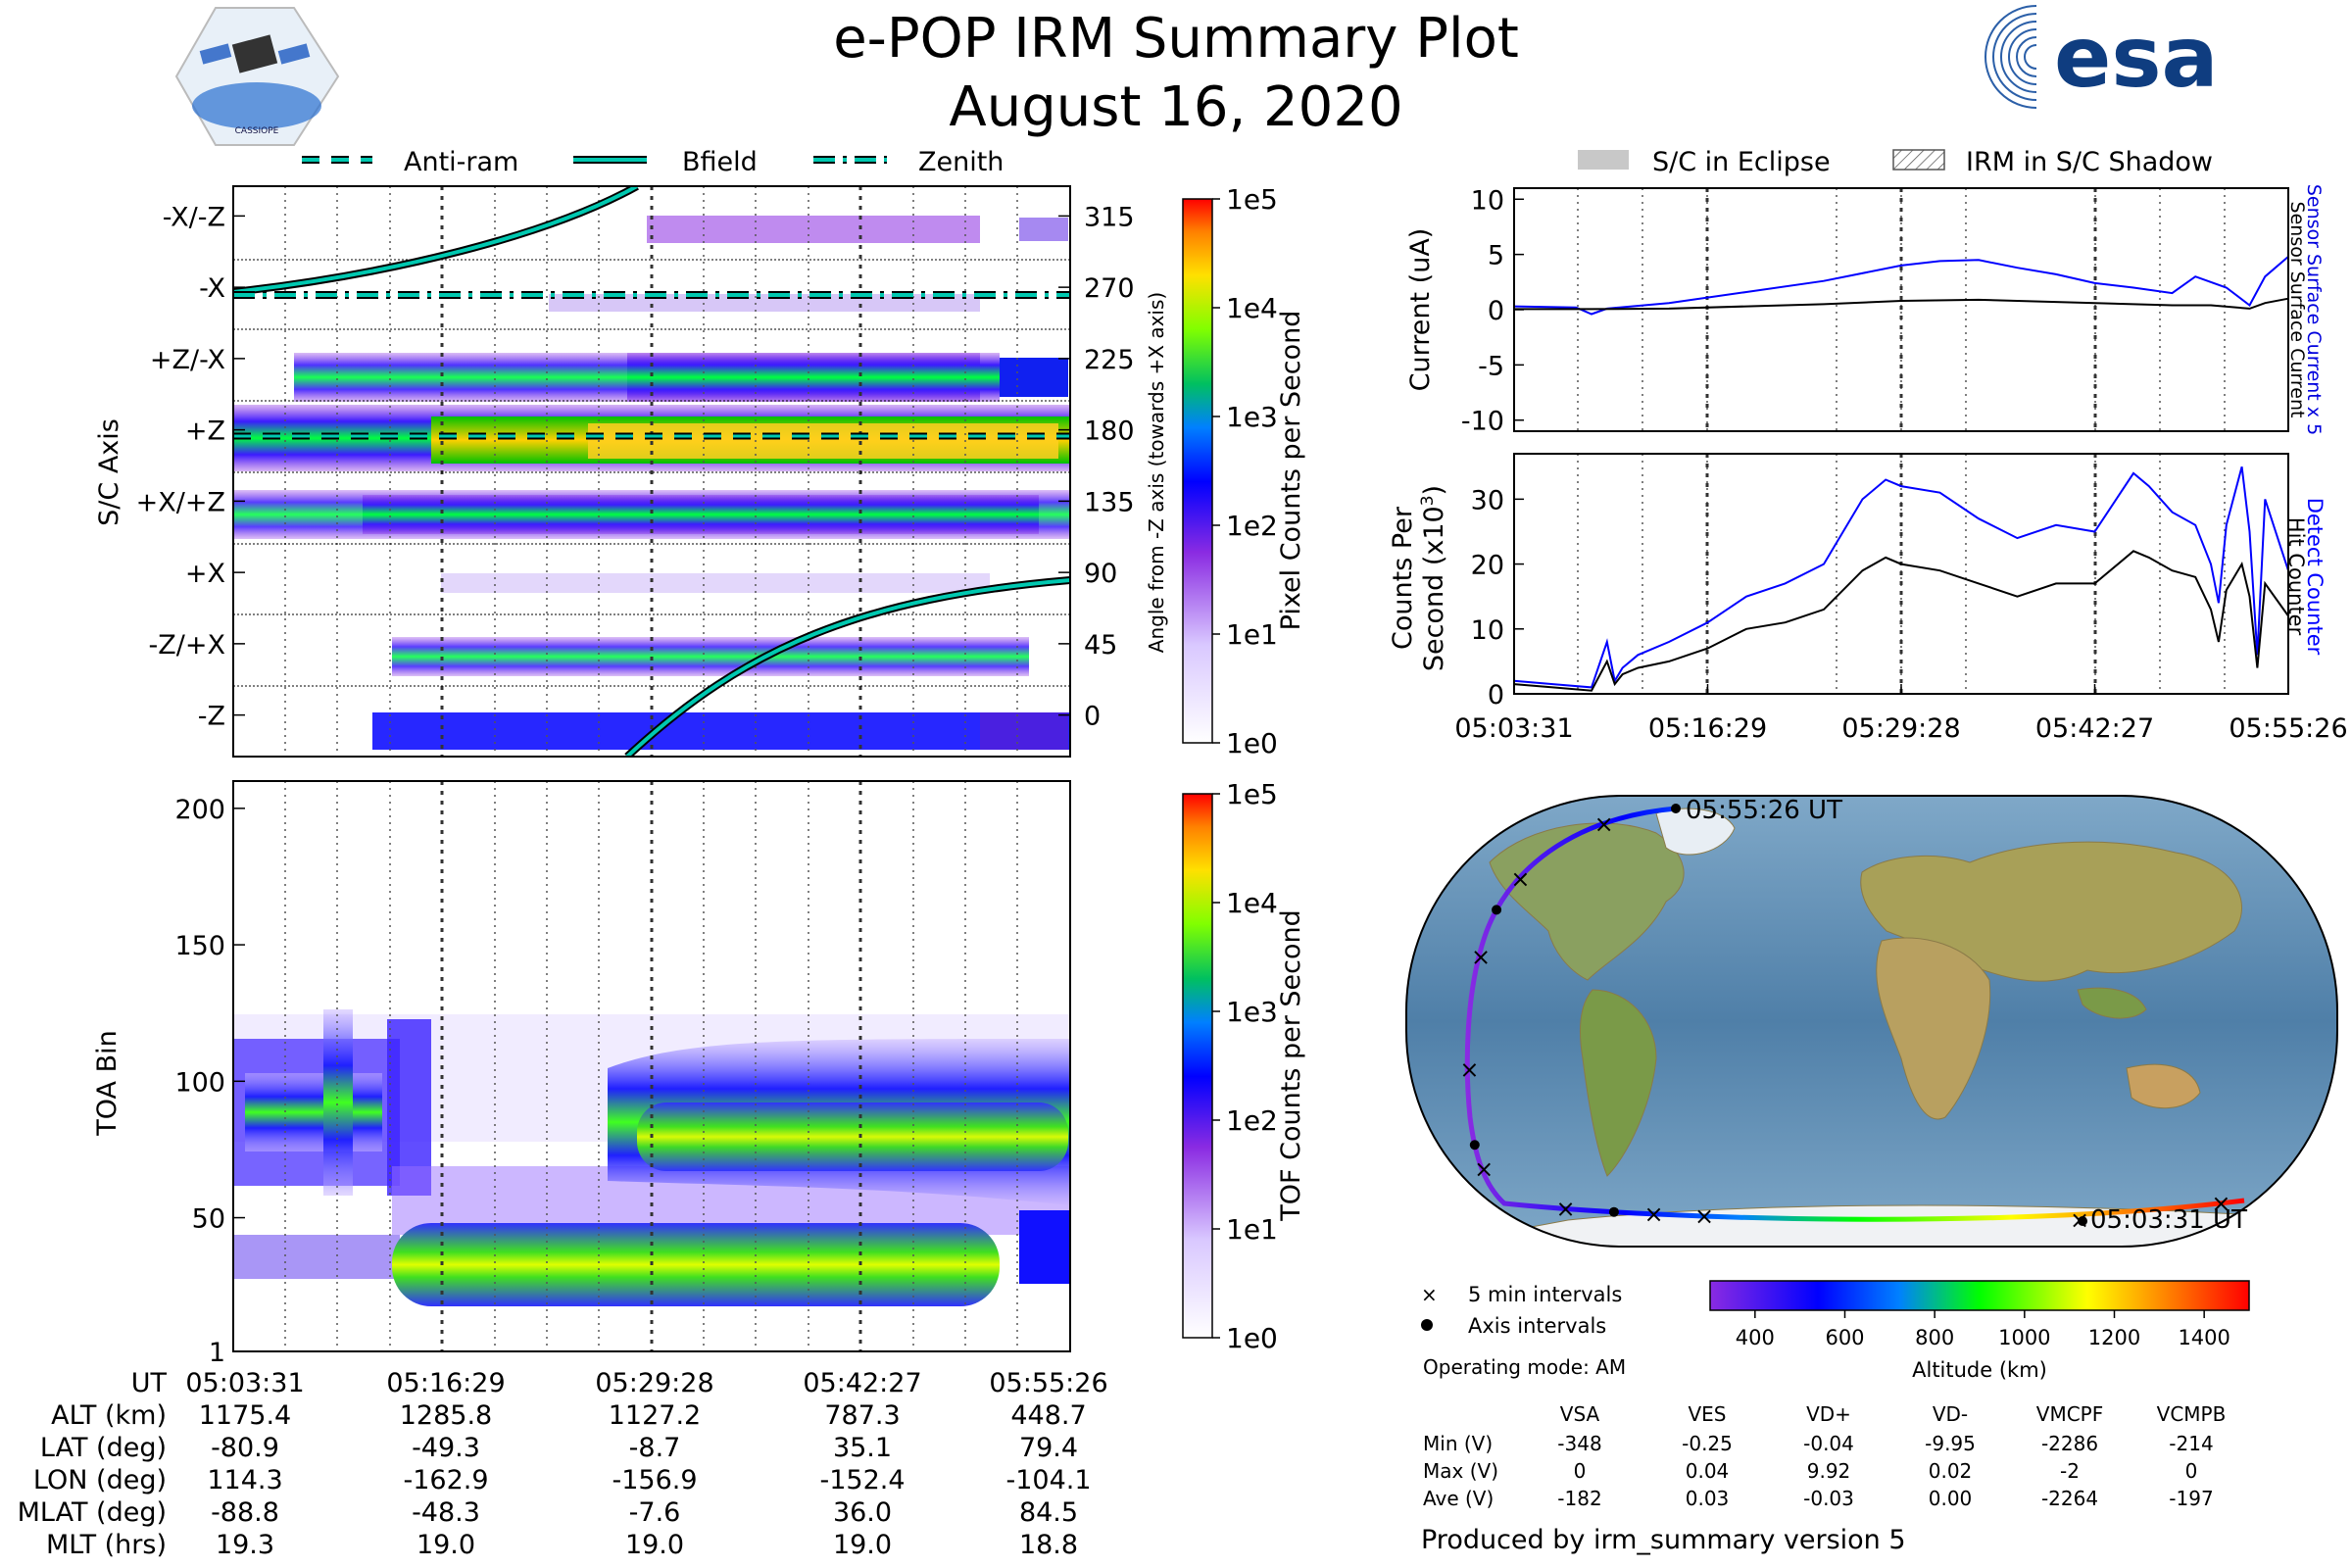  I want to click on volt-cell: 0, so click(1580, 1471).